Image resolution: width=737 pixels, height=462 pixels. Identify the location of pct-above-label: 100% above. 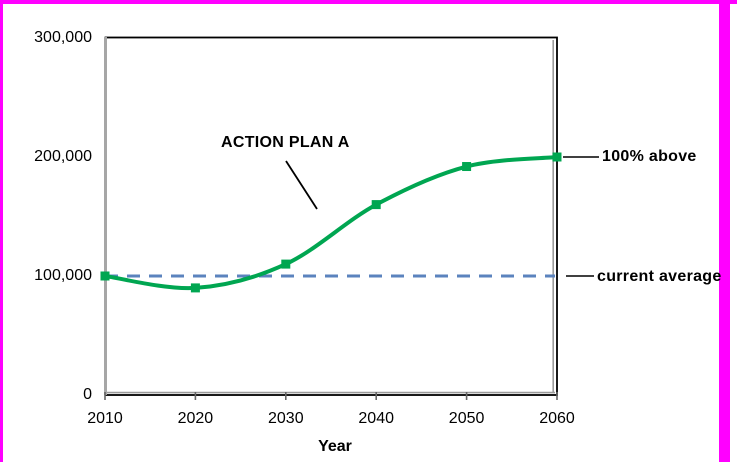
(649, 156).